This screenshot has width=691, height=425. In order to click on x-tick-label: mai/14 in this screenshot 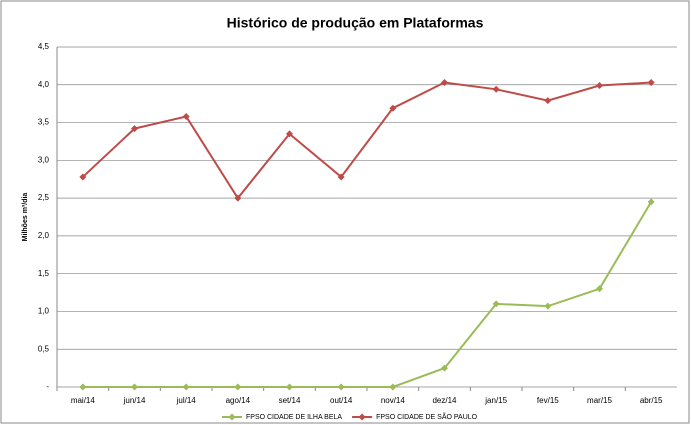, I will do `click(83, 400)`.